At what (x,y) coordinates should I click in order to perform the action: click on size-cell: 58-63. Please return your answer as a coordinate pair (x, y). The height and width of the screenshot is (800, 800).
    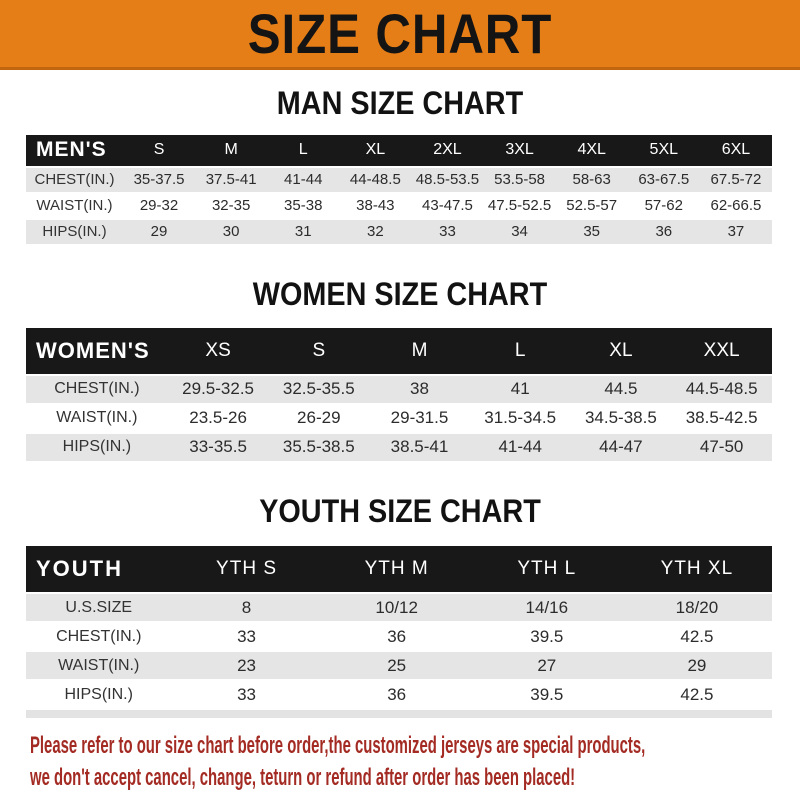
    Looking at the image, I should click on (591, 179).